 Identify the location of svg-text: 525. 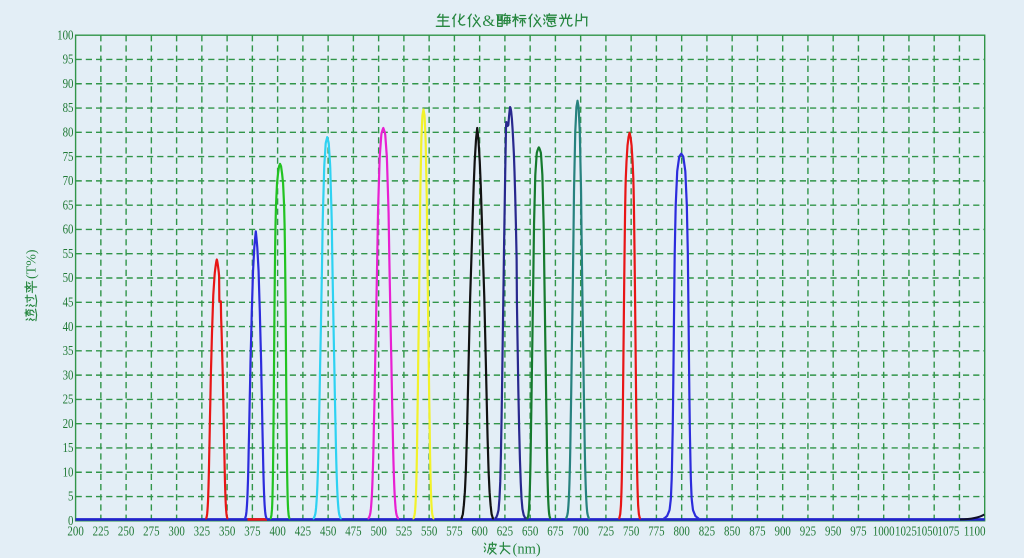
(404, 531).